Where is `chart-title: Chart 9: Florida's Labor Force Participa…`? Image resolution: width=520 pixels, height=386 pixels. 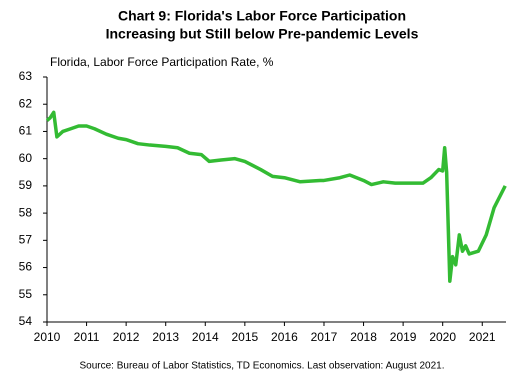
chart-title: Chart 9: Florida's Labor Force Participa… is located at coordinates (262, 16).